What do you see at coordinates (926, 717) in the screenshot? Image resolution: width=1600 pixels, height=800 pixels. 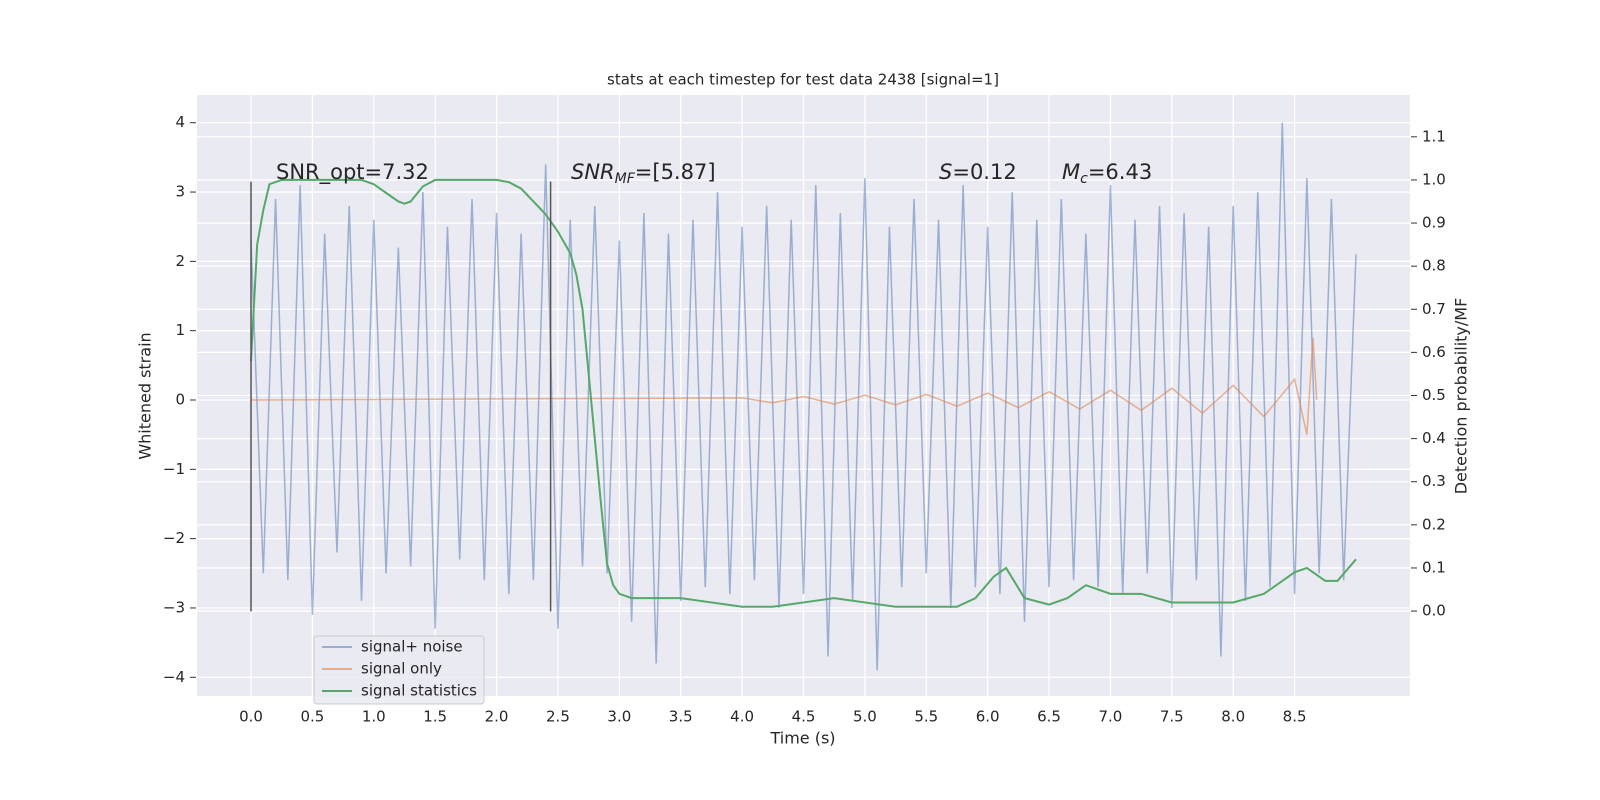 I see `x-tick-label: 5.5` at bounding box center [926, 717].